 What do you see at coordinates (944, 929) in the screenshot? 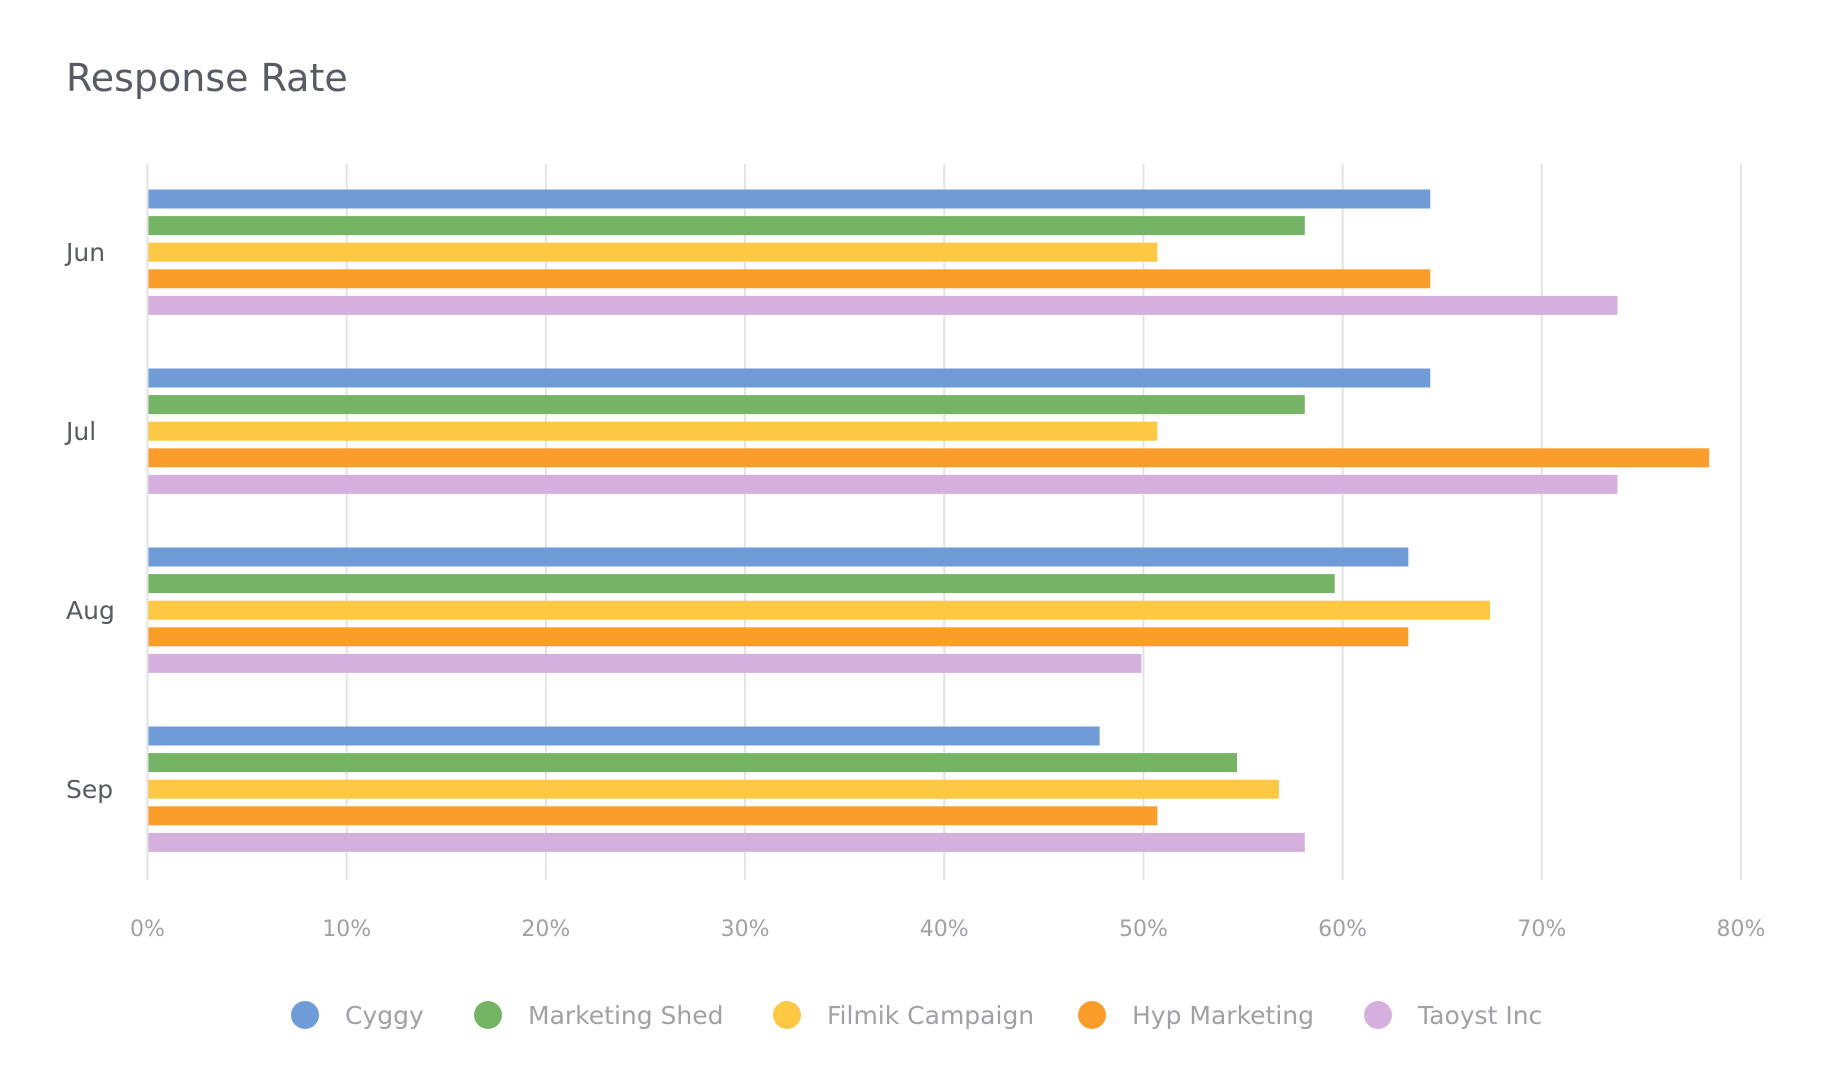
I see `x-tick-label: 40%` at bounding box center [944, 929].